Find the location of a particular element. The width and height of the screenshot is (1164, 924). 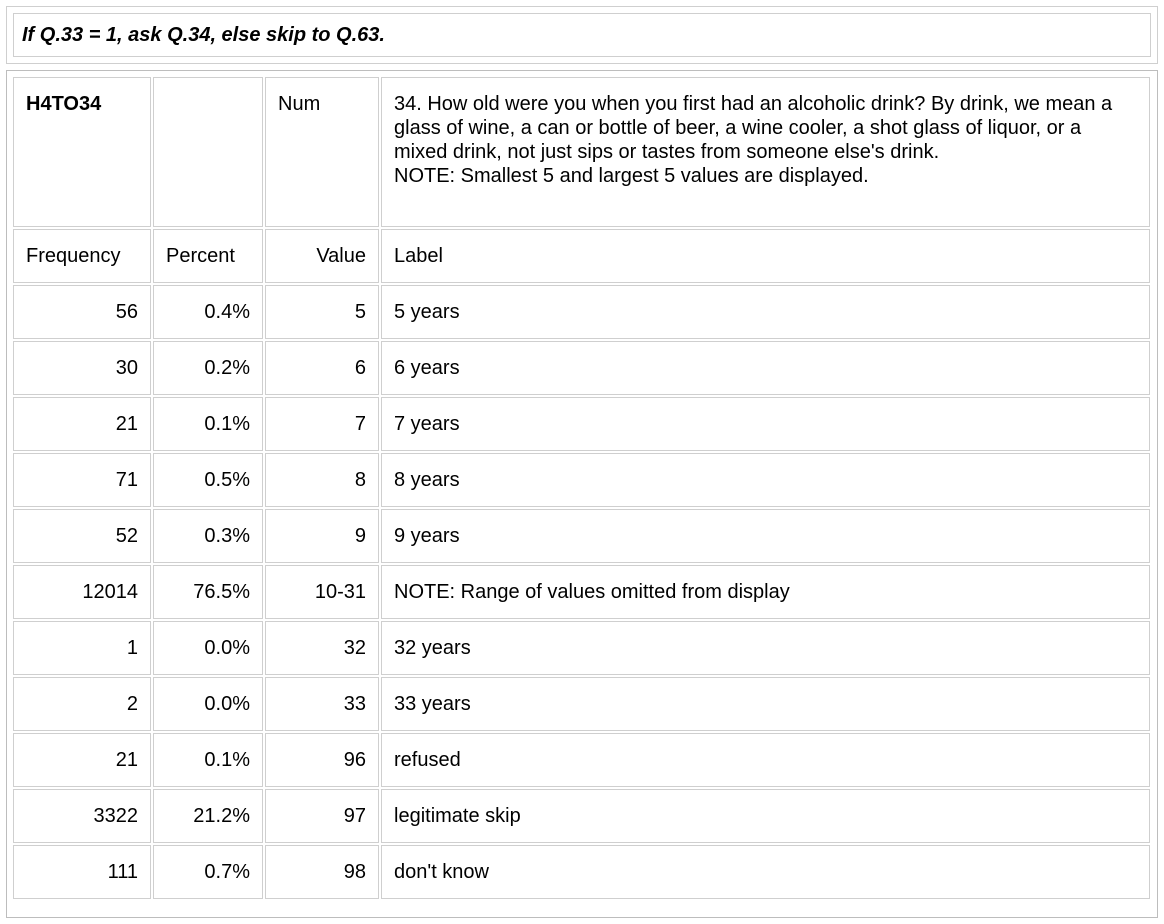

percent-cell: 0.7% is located at coordinates (208, 872).